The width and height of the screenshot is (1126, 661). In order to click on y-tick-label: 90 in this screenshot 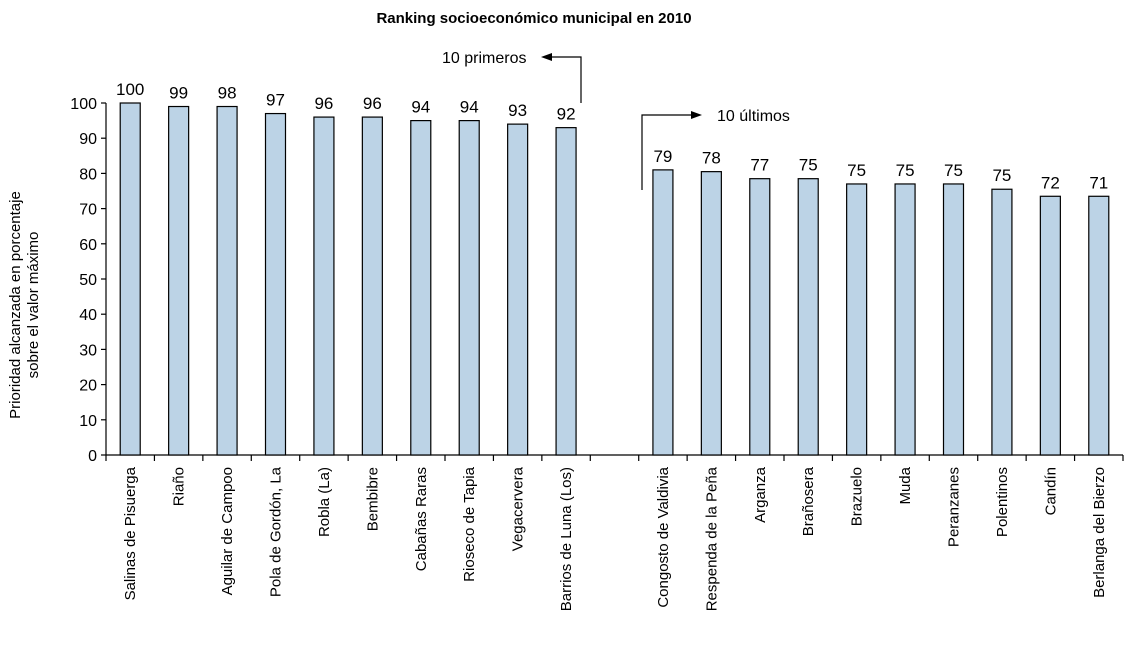, I will do `click(88, 139)`.